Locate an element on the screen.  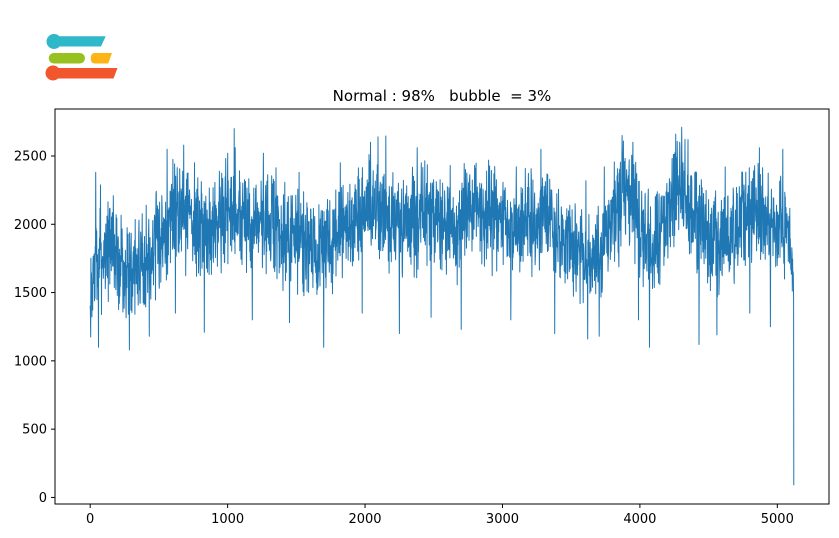
x-tick-label: 4000 is located at coordinates (639, 519).